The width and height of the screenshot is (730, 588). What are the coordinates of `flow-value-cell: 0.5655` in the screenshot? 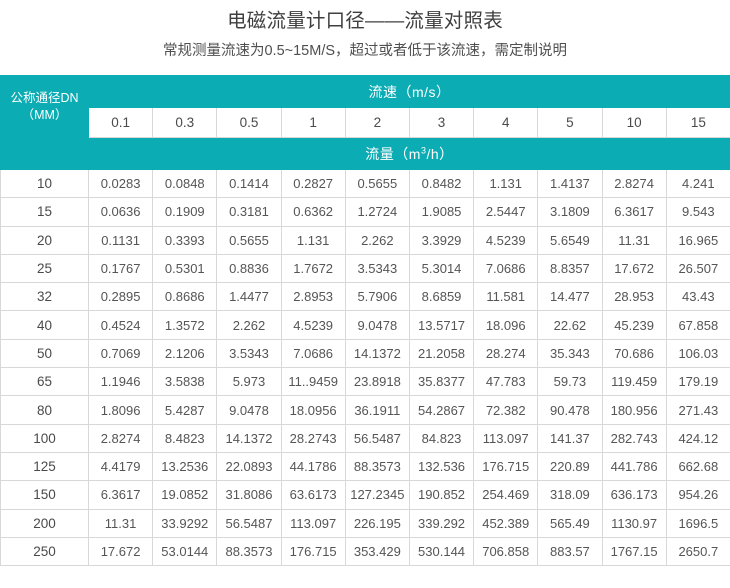 It's located at (377, 183).